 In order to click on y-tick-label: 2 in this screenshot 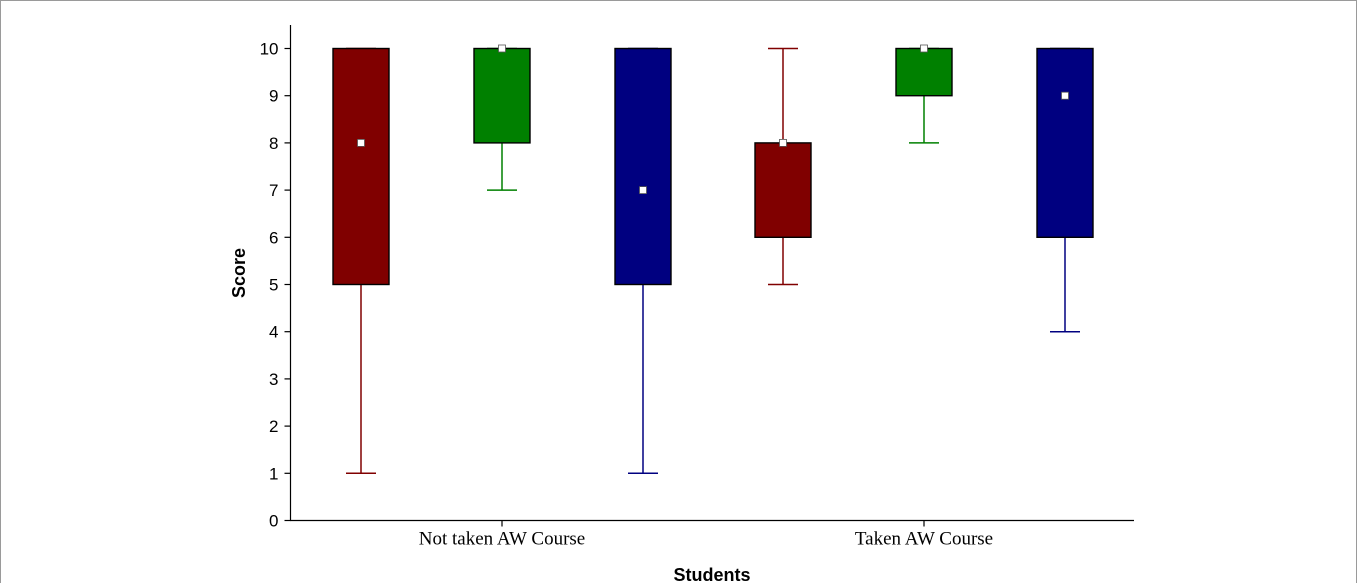, I will do `click(273, 426)`.